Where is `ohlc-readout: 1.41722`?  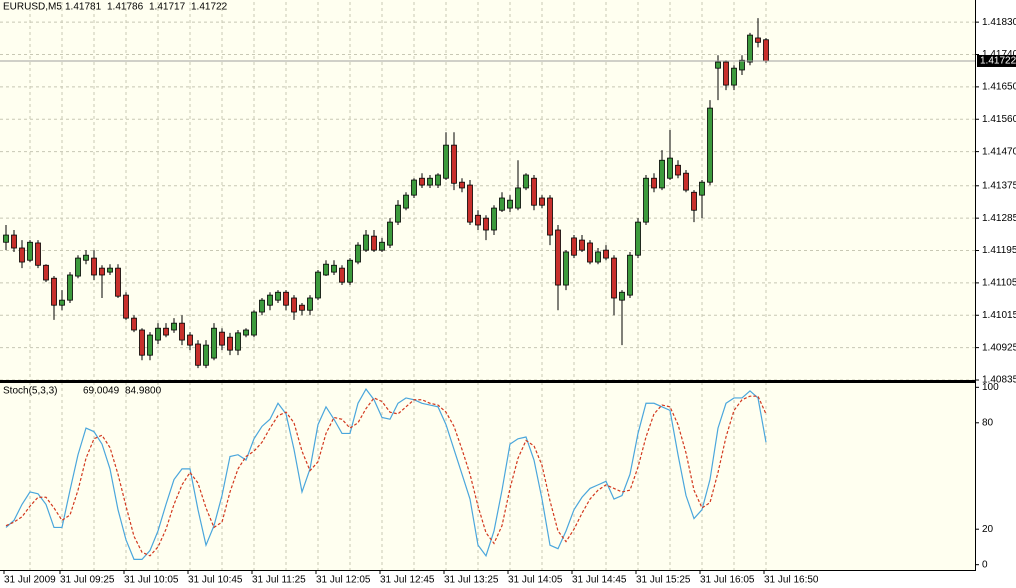 ohlc-readout: 1.41722 is located at coordinates (209, 7).